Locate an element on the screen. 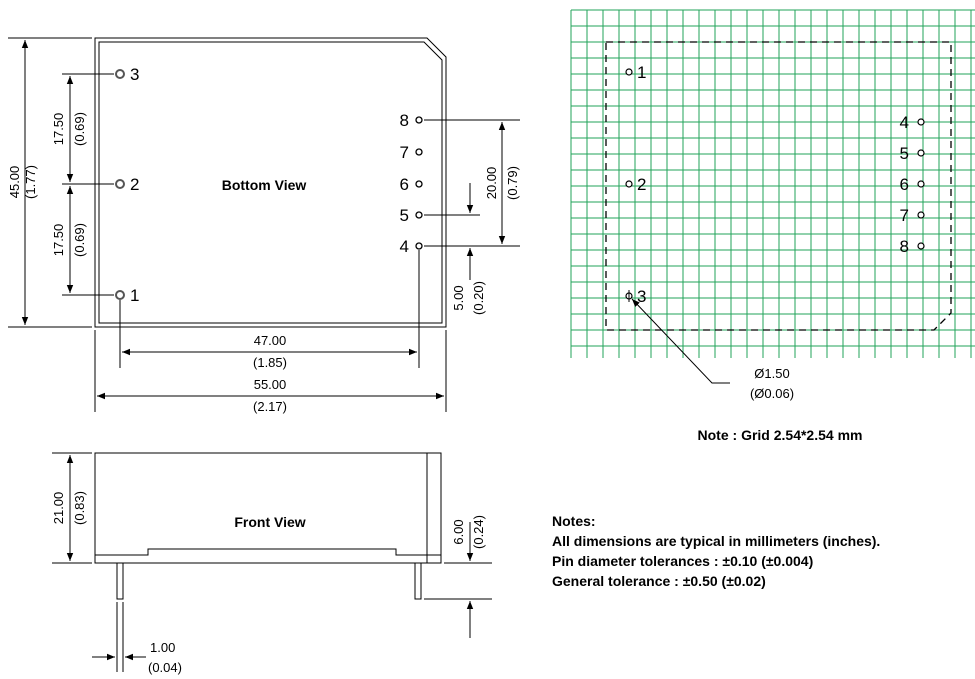 This screenshot has width=975, height=679. front-view-title: Front View is located at coordinates (269, 522).